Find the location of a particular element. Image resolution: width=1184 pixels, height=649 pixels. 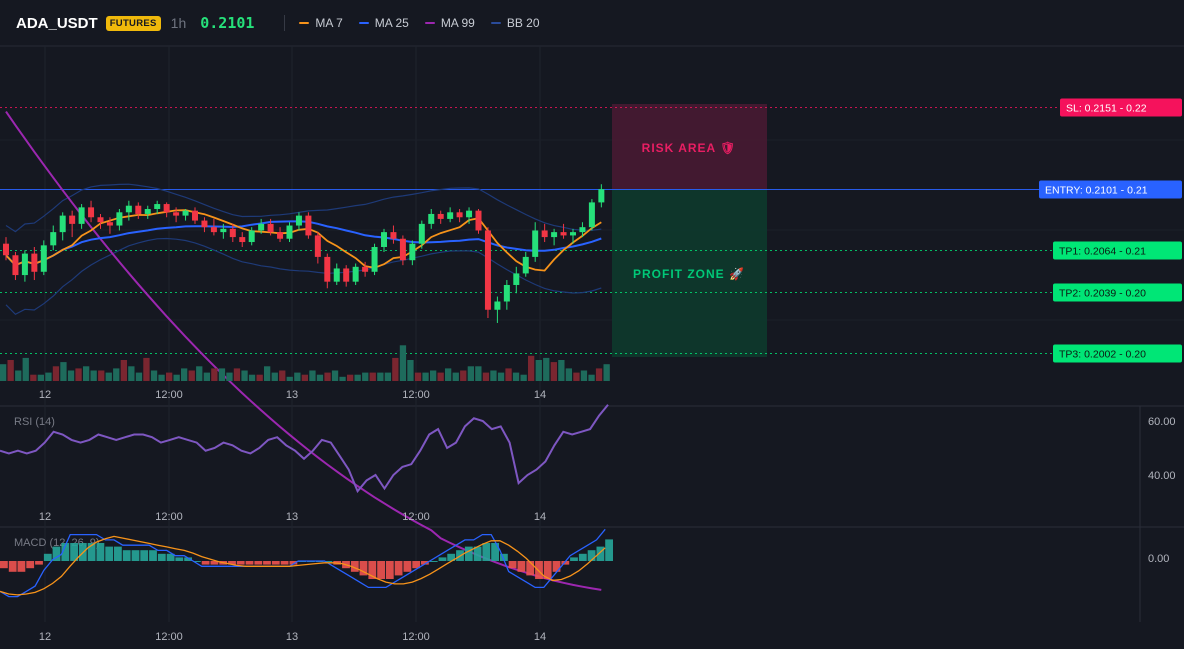

time-tick-2: 13 is located at coordinates (292, 517).